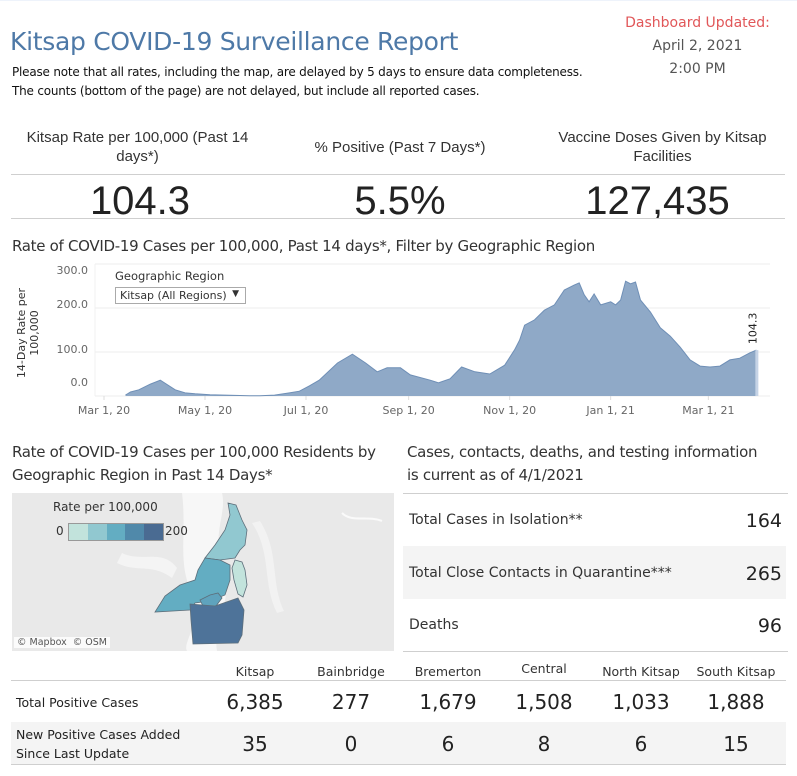 The image size is (797, 776). What do you see at coordinates (398, 174) in the screenshot?
I see `kpi-divider-top` at bounding box center [398, 174].